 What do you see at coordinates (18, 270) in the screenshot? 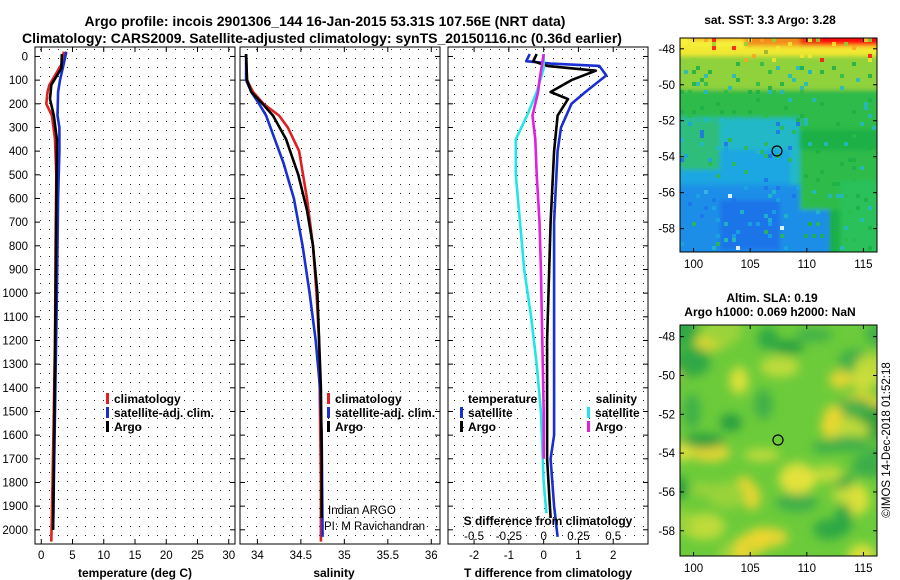
I see `depth-tick-label: 900` at bounding box center [18, 270].